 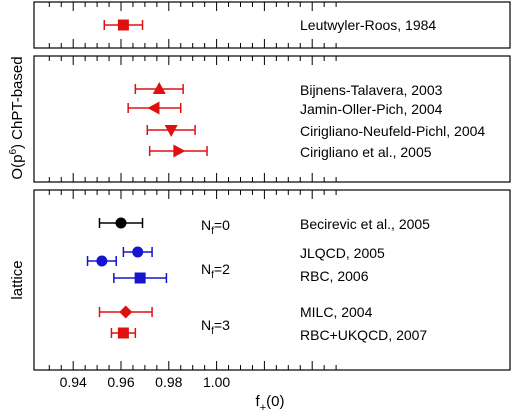 I want to click on nf-label: Nf=2, so click(x=215, y=271).